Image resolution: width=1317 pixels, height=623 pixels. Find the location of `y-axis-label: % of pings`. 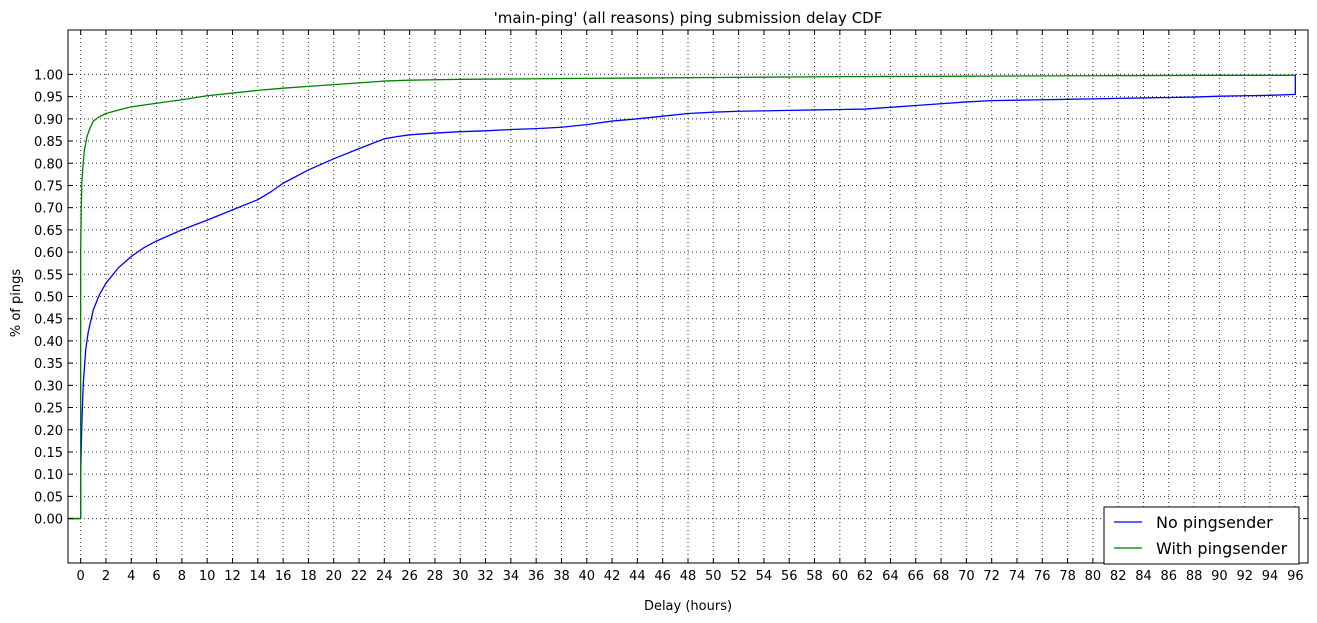

y-axis-label: % of pings is located at coordinates (16, 303).